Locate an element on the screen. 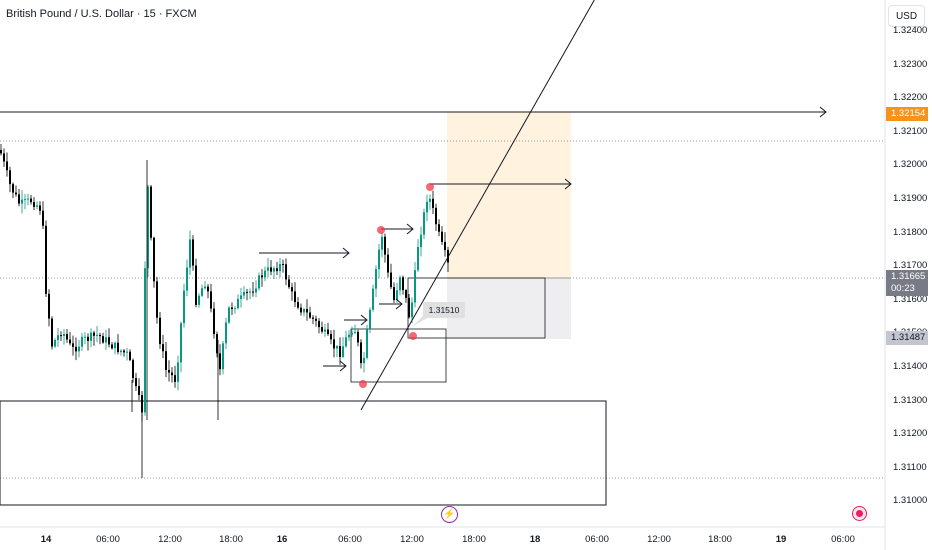 This screenshot has height=550, width=932. profit-zone is located at coordinates (509, 195).